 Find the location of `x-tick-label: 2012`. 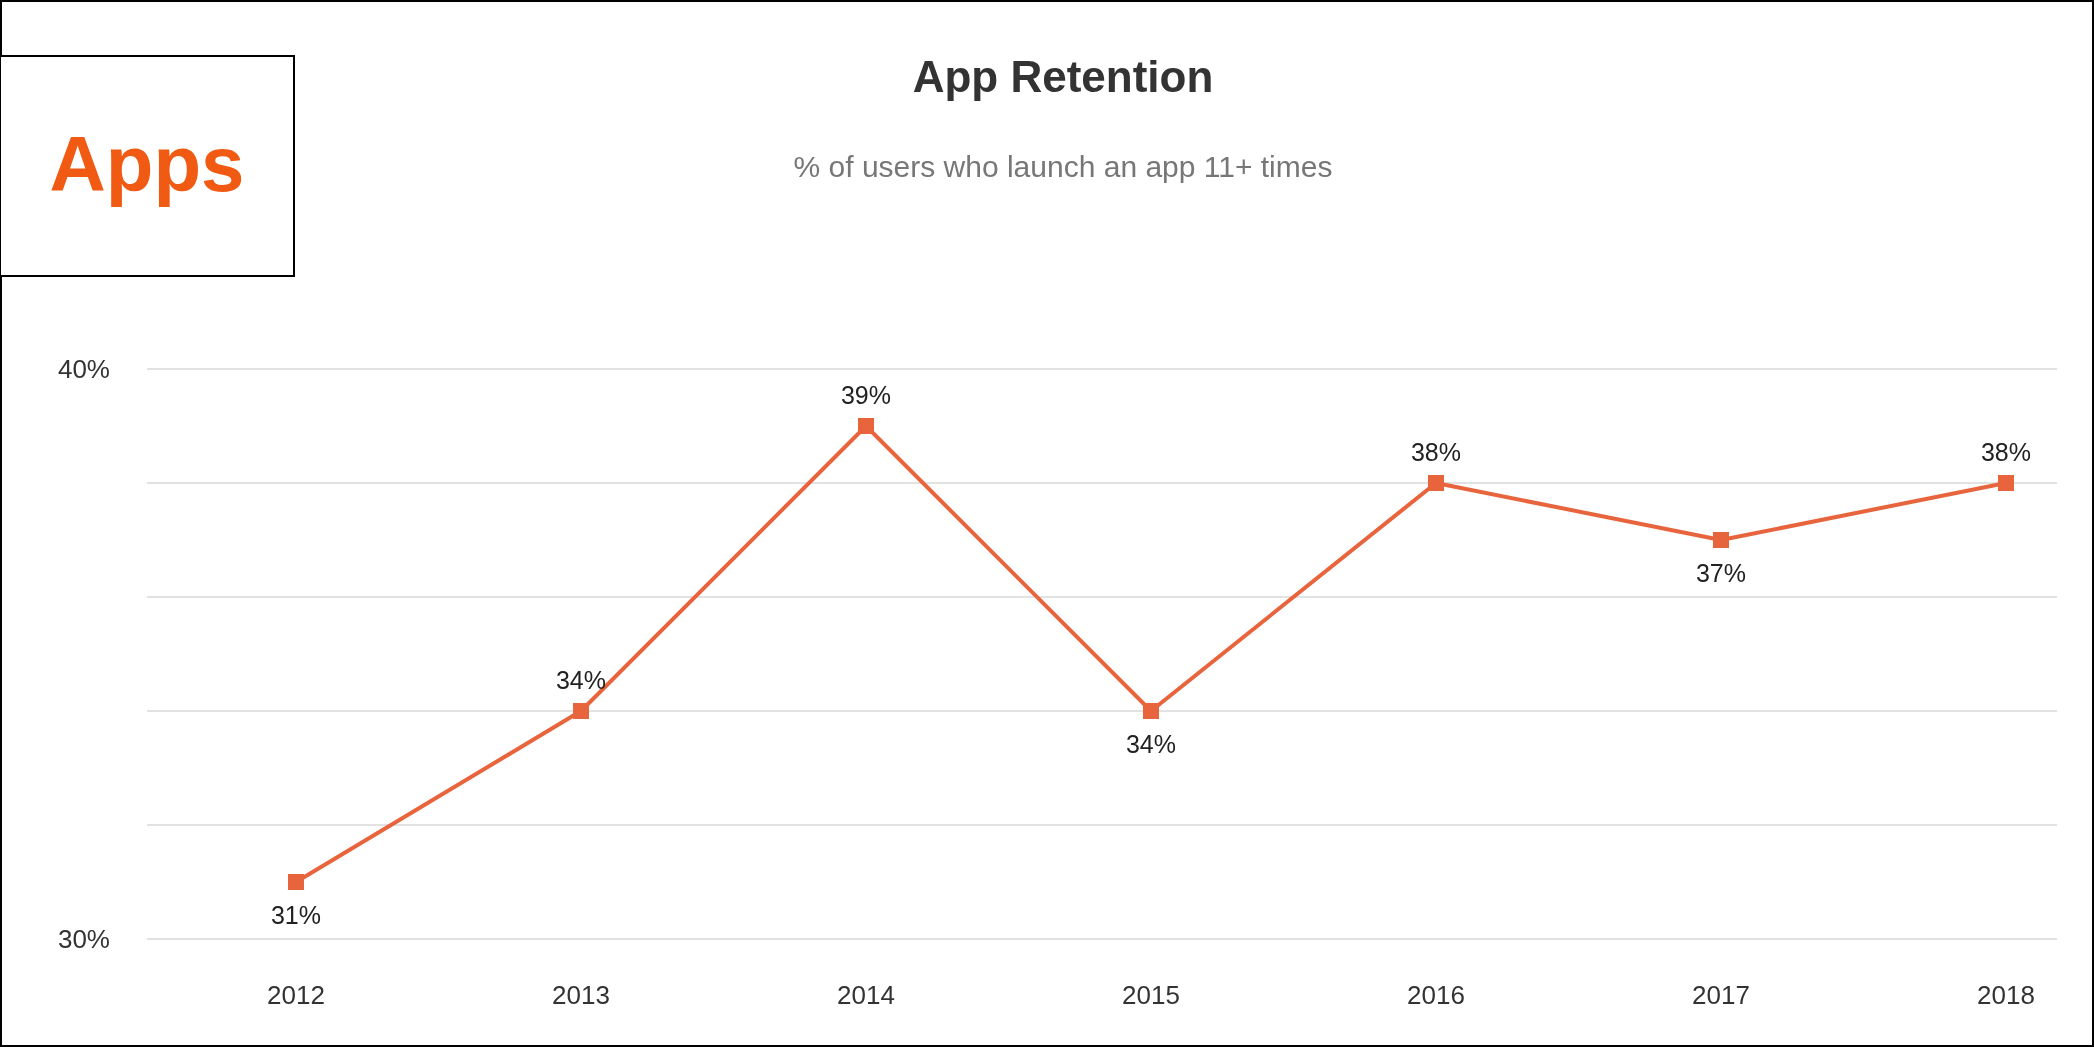

x-tick-label: 2012 is located at coordinates (296, 995).